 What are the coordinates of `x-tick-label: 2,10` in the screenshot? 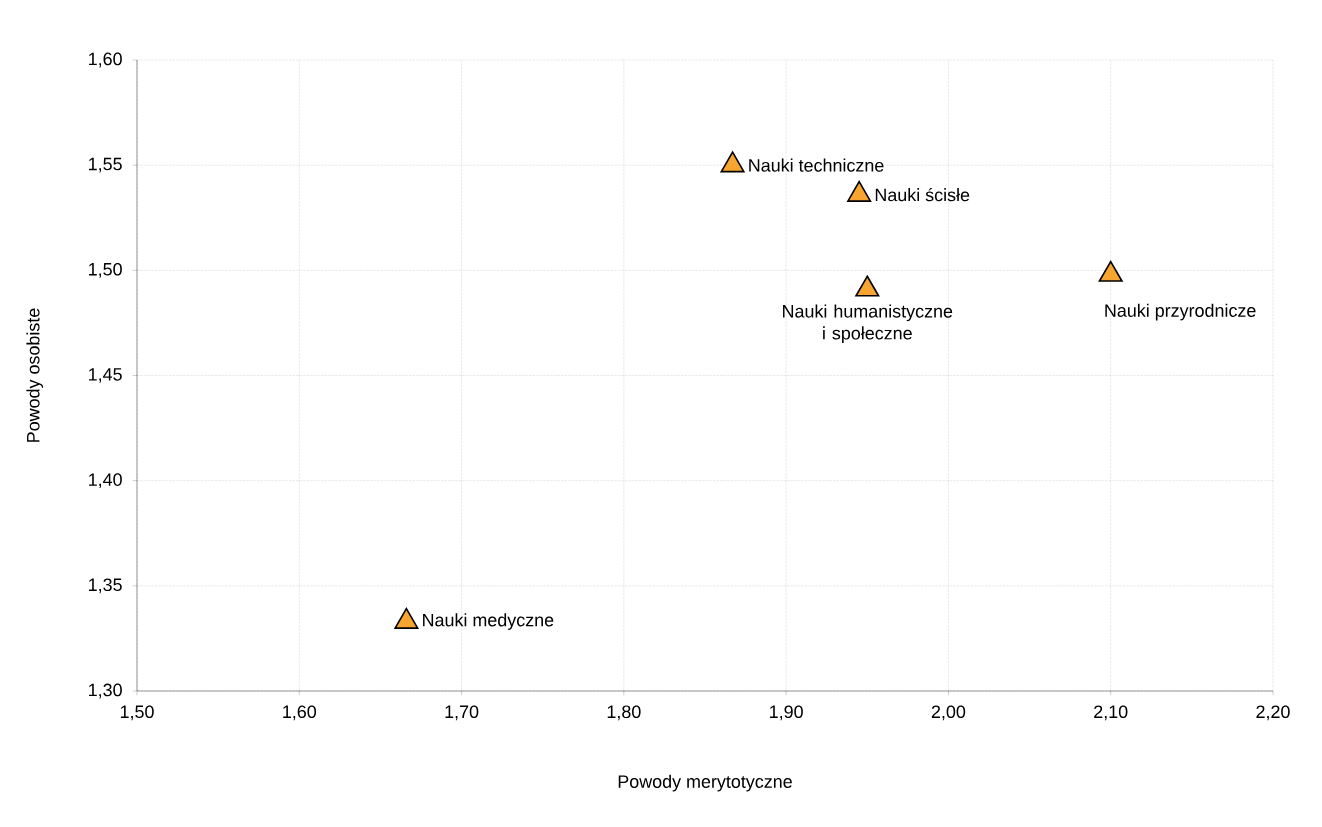 It's located at (1111, 713).